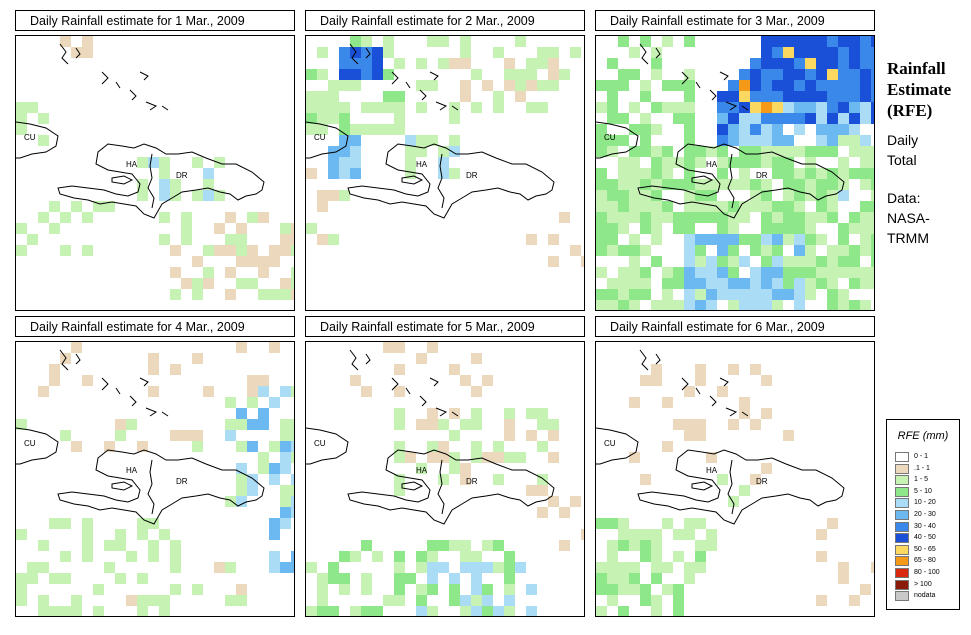  I want to click on rainfall-grid: CU HA DR, so click(445, 151).